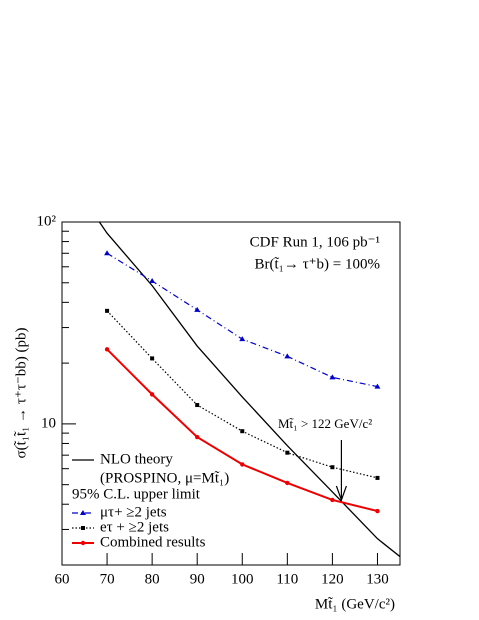  Describe the element at coordinates (242, 320) in the screenshot. I see `series-line` at that location.